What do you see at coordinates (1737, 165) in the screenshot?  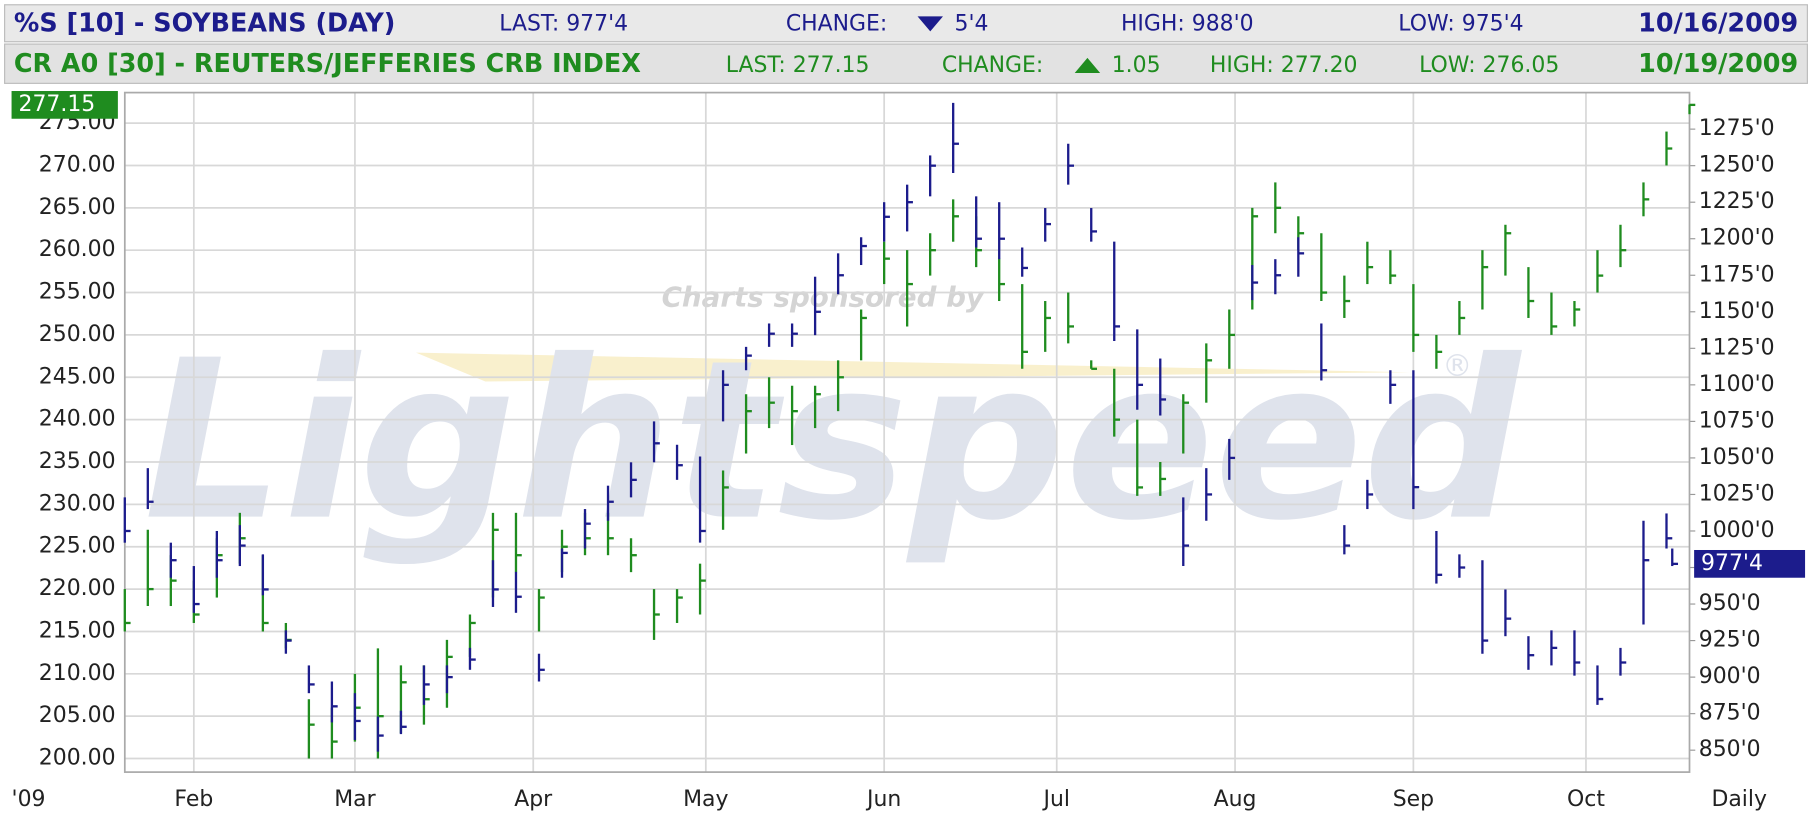 I see `y2-tick-label: 1250'0` at bounding box center [1737, 165].